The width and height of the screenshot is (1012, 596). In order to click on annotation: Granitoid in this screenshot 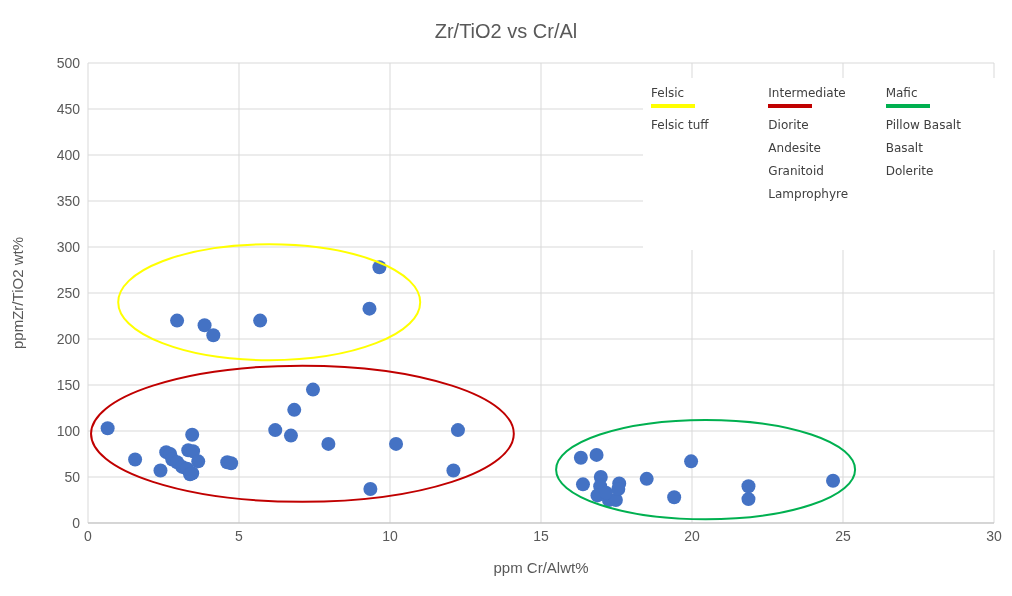, I will do `click(796, 171)`.